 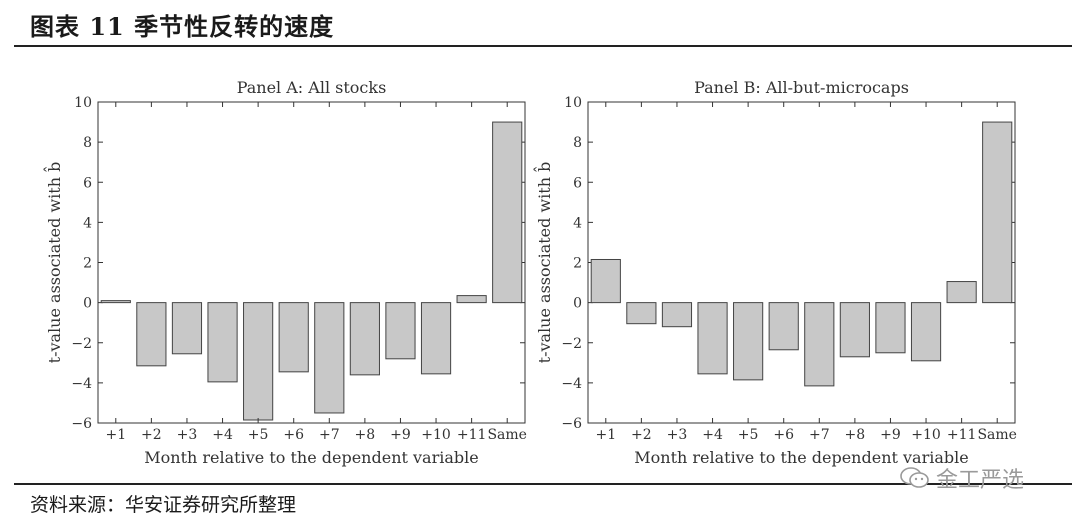 What do you see at coordinates (980, 480) in the screenshot?
I see `watermark-text: 金工严选` at bounding box center [980, 480].